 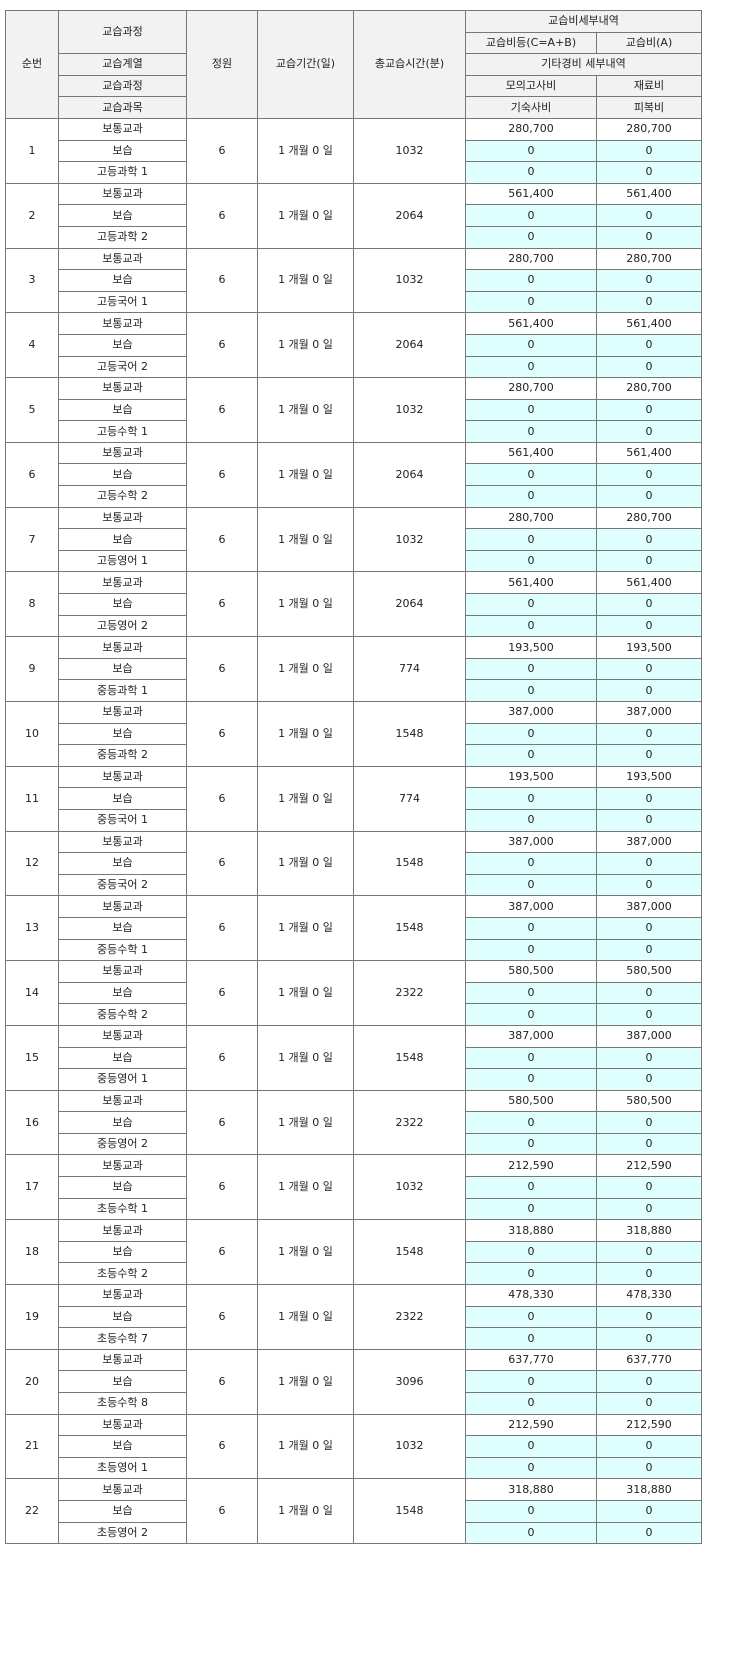 What do you see at coordinates (649, 388) in the screenshot?
I see `cell-fee-a: 280,700` at bounding box center [649, 388].